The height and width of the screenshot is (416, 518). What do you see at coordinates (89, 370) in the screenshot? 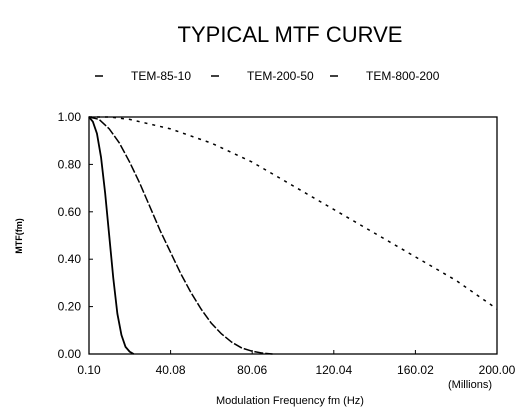
I see `x-tick-label: 0.10` at bounding box center [89, 370].